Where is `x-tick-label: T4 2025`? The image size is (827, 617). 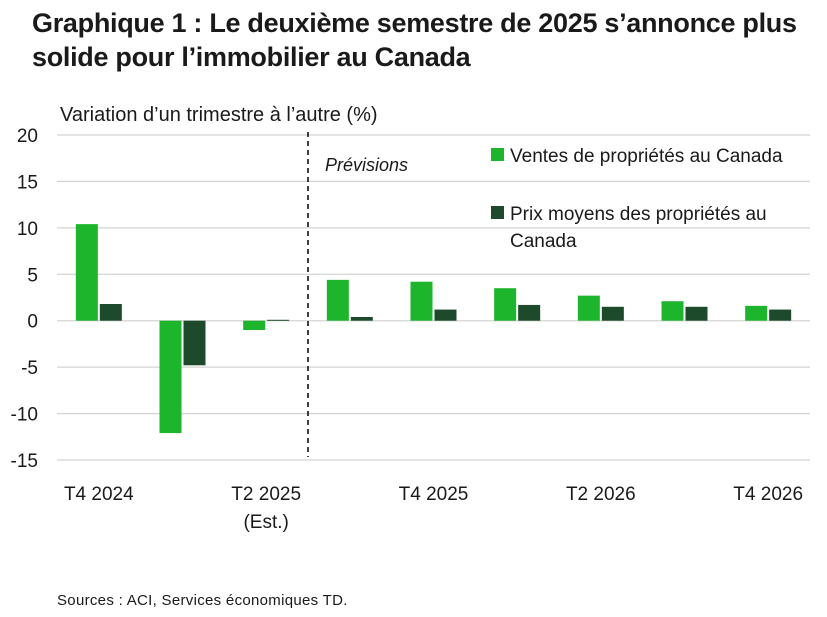 x-tick-label: T4 2025 is located at coordinates (434, 494).